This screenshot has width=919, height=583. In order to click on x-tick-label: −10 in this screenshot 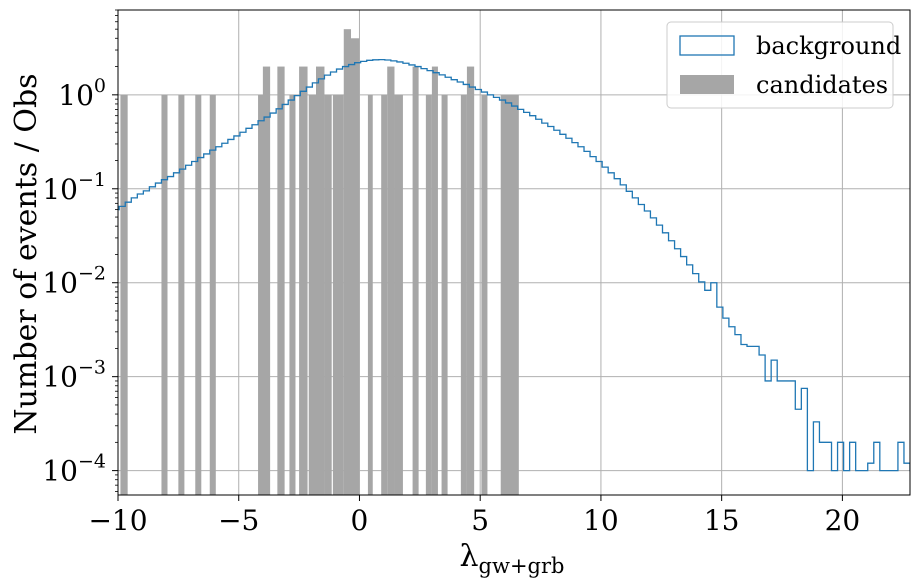, I will do `click(117, 520)`.